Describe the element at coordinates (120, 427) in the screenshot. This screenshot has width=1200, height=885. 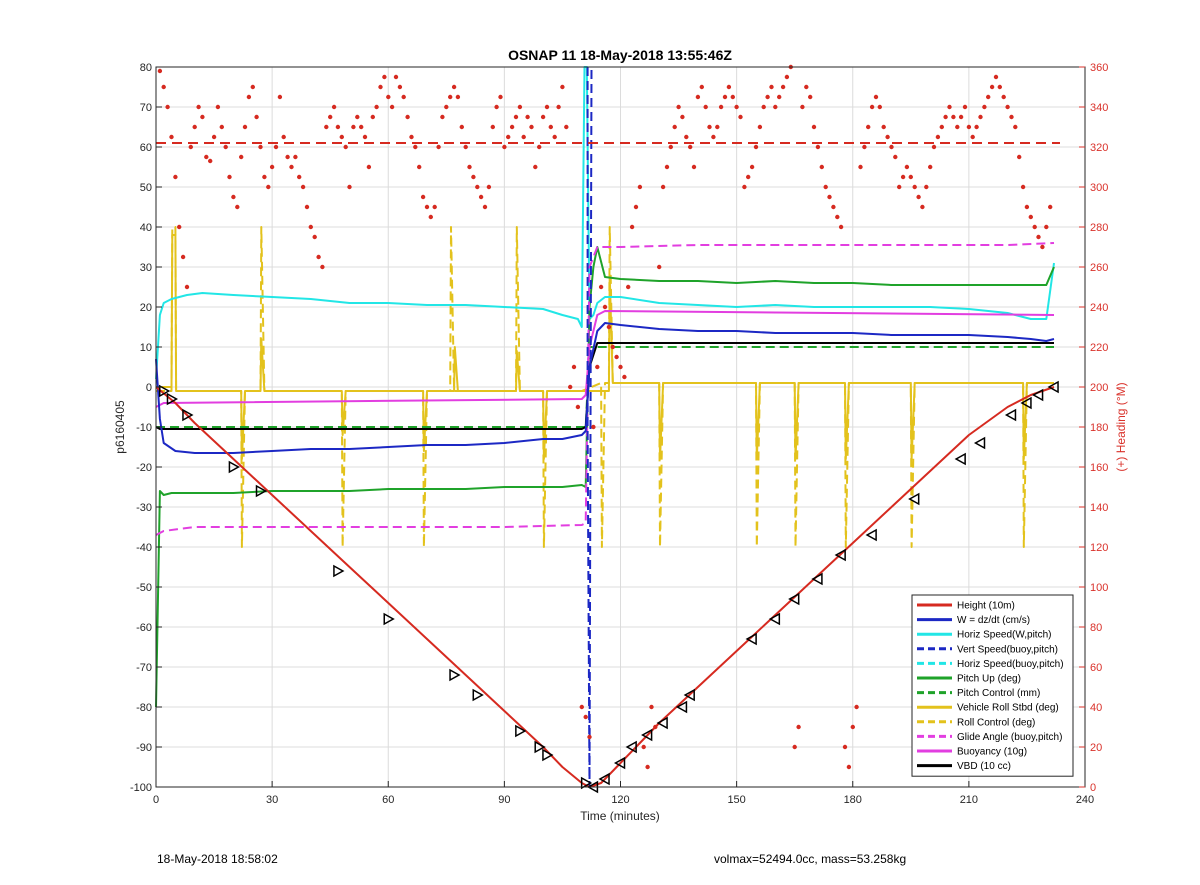
I see `y-axis-label: p6160405` at that location.